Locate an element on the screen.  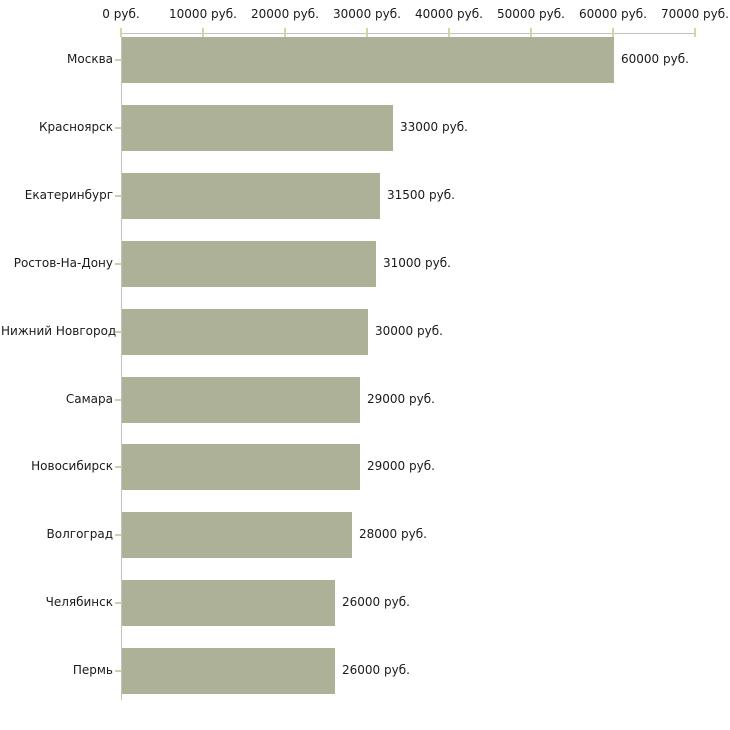
bar-row: Челябинск 26000 руб. is located at coordinates (370, 603).